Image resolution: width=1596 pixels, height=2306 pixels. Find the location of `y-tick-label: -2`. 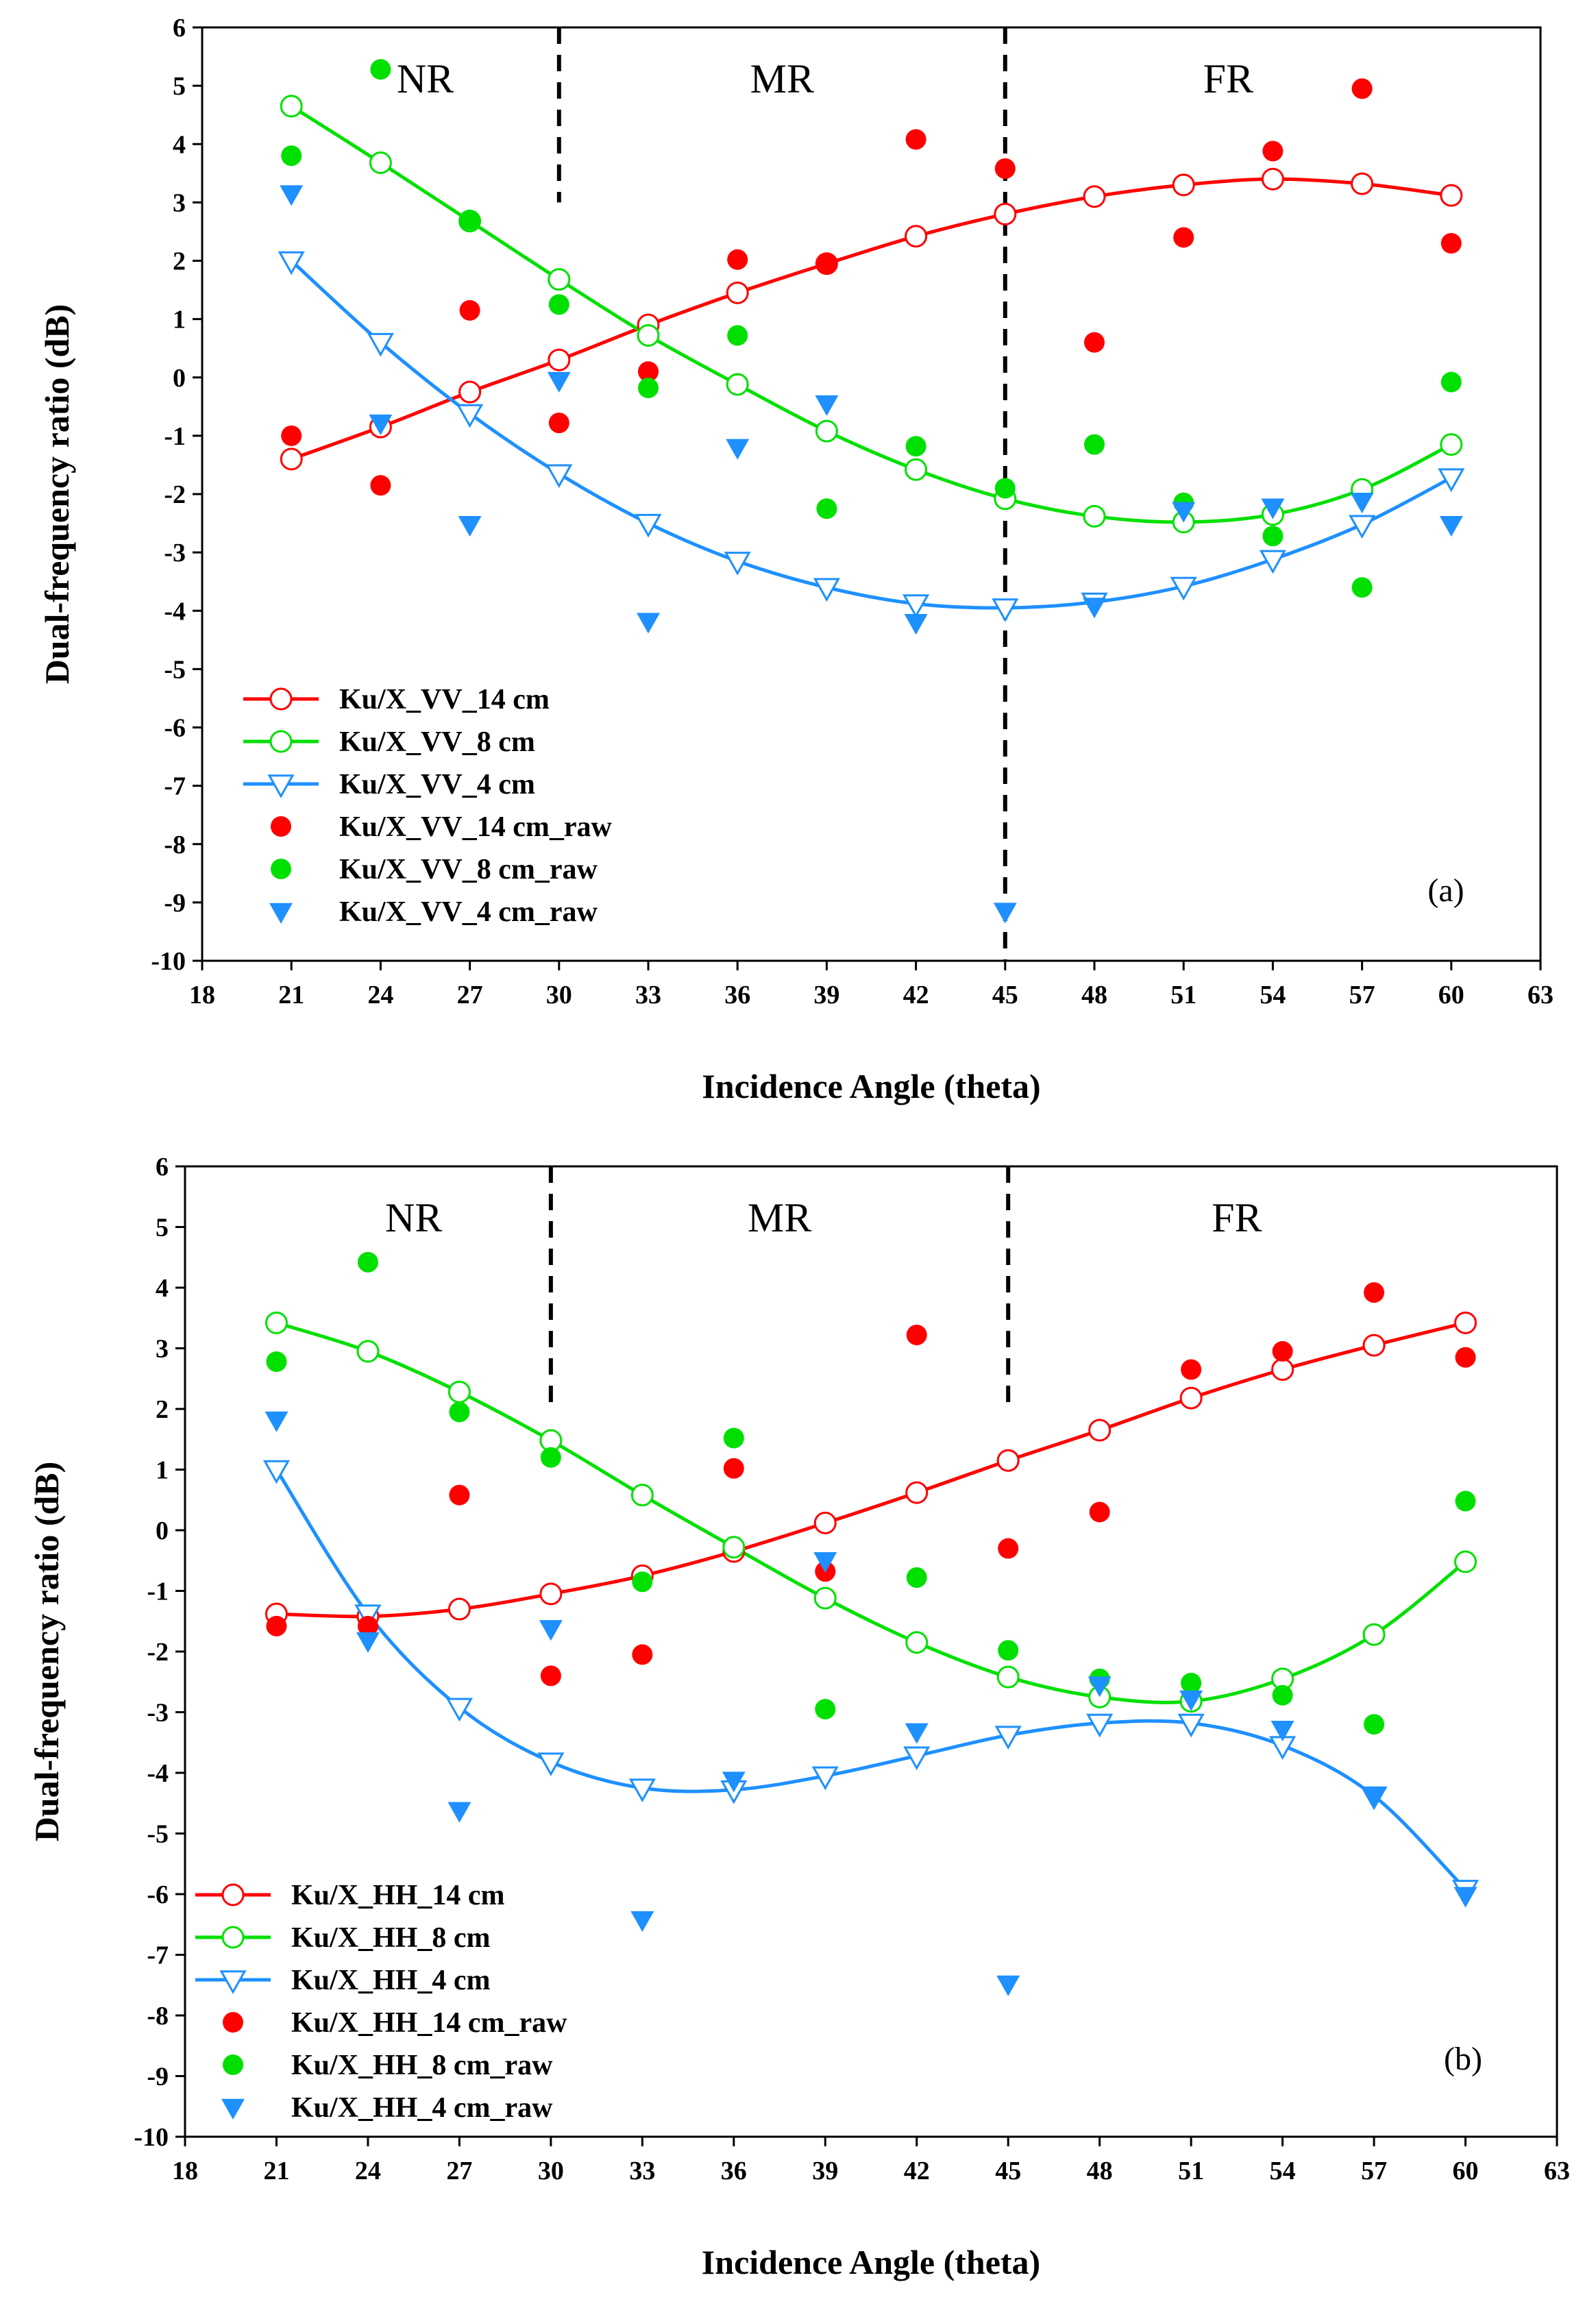

y-tick-label: -2 is located at coordinates (175, 494).